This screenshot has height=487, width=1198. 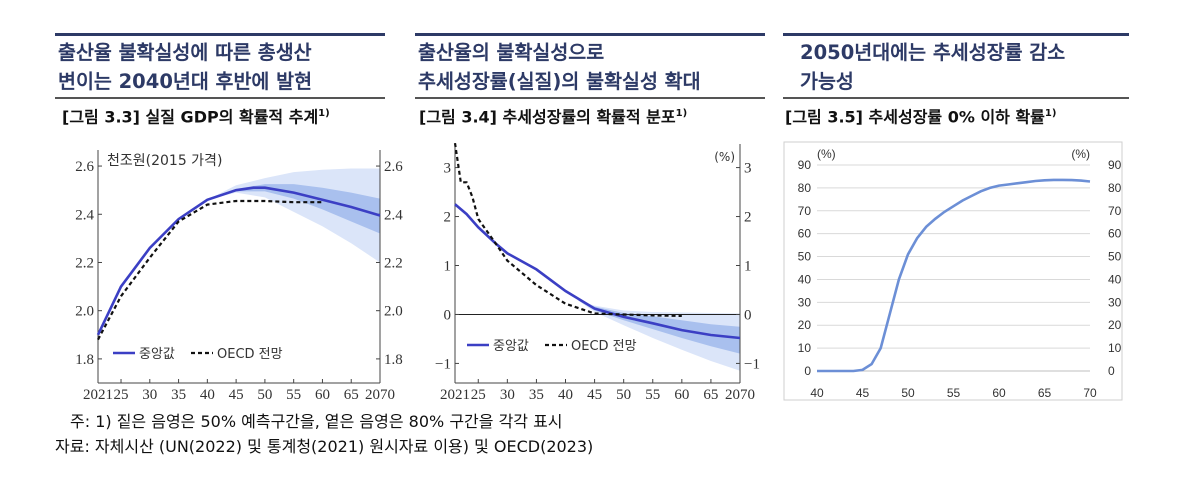 I want to click on figure-title-2-sup: 1), so click(x=681, y=113).